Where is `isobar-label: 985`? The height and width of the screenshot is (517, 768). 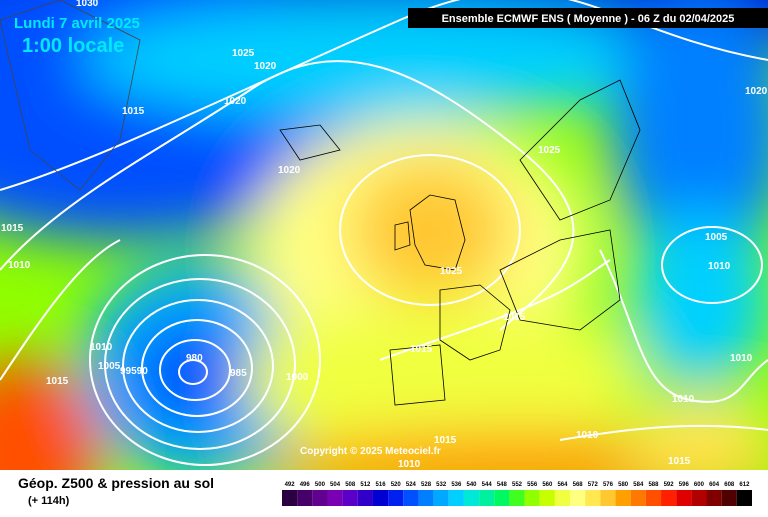
isobar-label: 985 is located at coordinates (238, 373).